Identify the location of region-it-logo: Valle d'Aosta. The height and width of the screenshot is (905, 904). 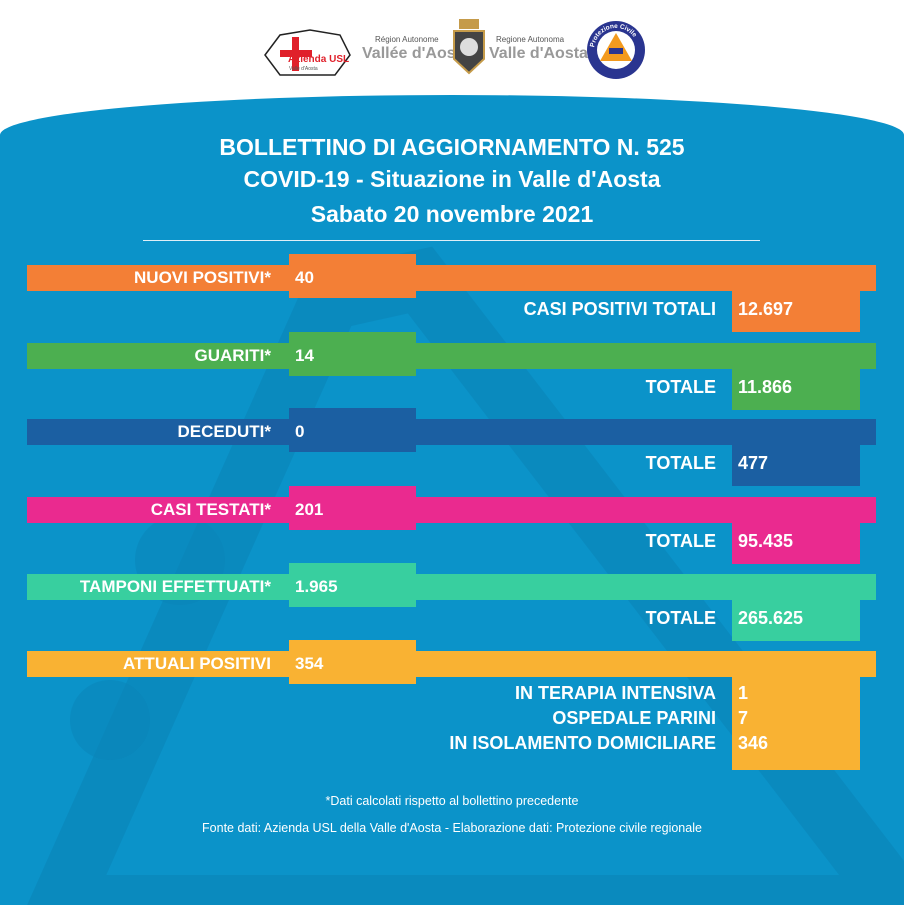
(538, 53).